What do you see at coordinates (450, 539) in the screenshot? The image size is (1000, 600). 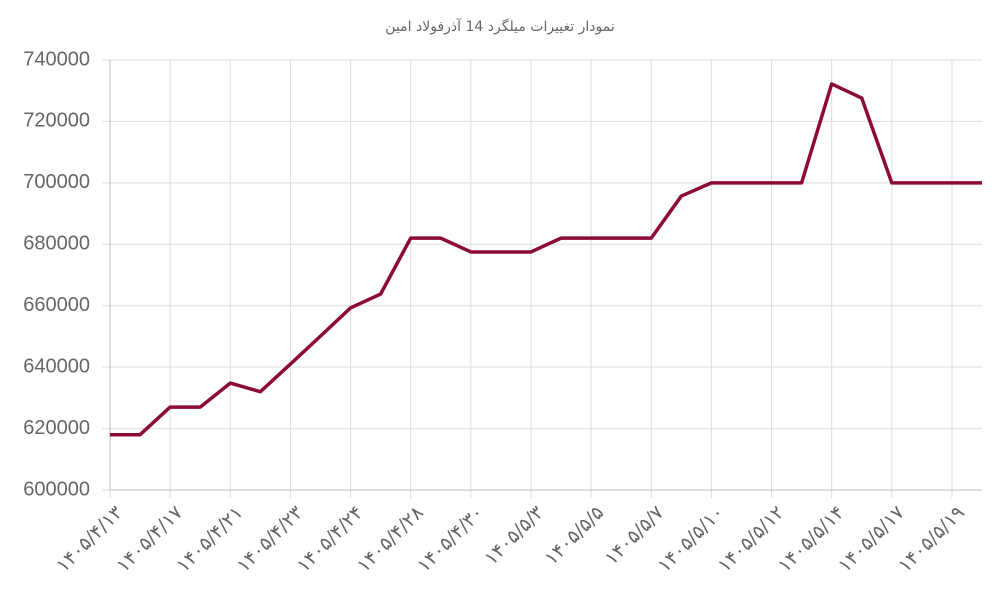 I see `x-tick-label: ۱۴۰۵/۴/۳۰` at bounding box center [450, 539].